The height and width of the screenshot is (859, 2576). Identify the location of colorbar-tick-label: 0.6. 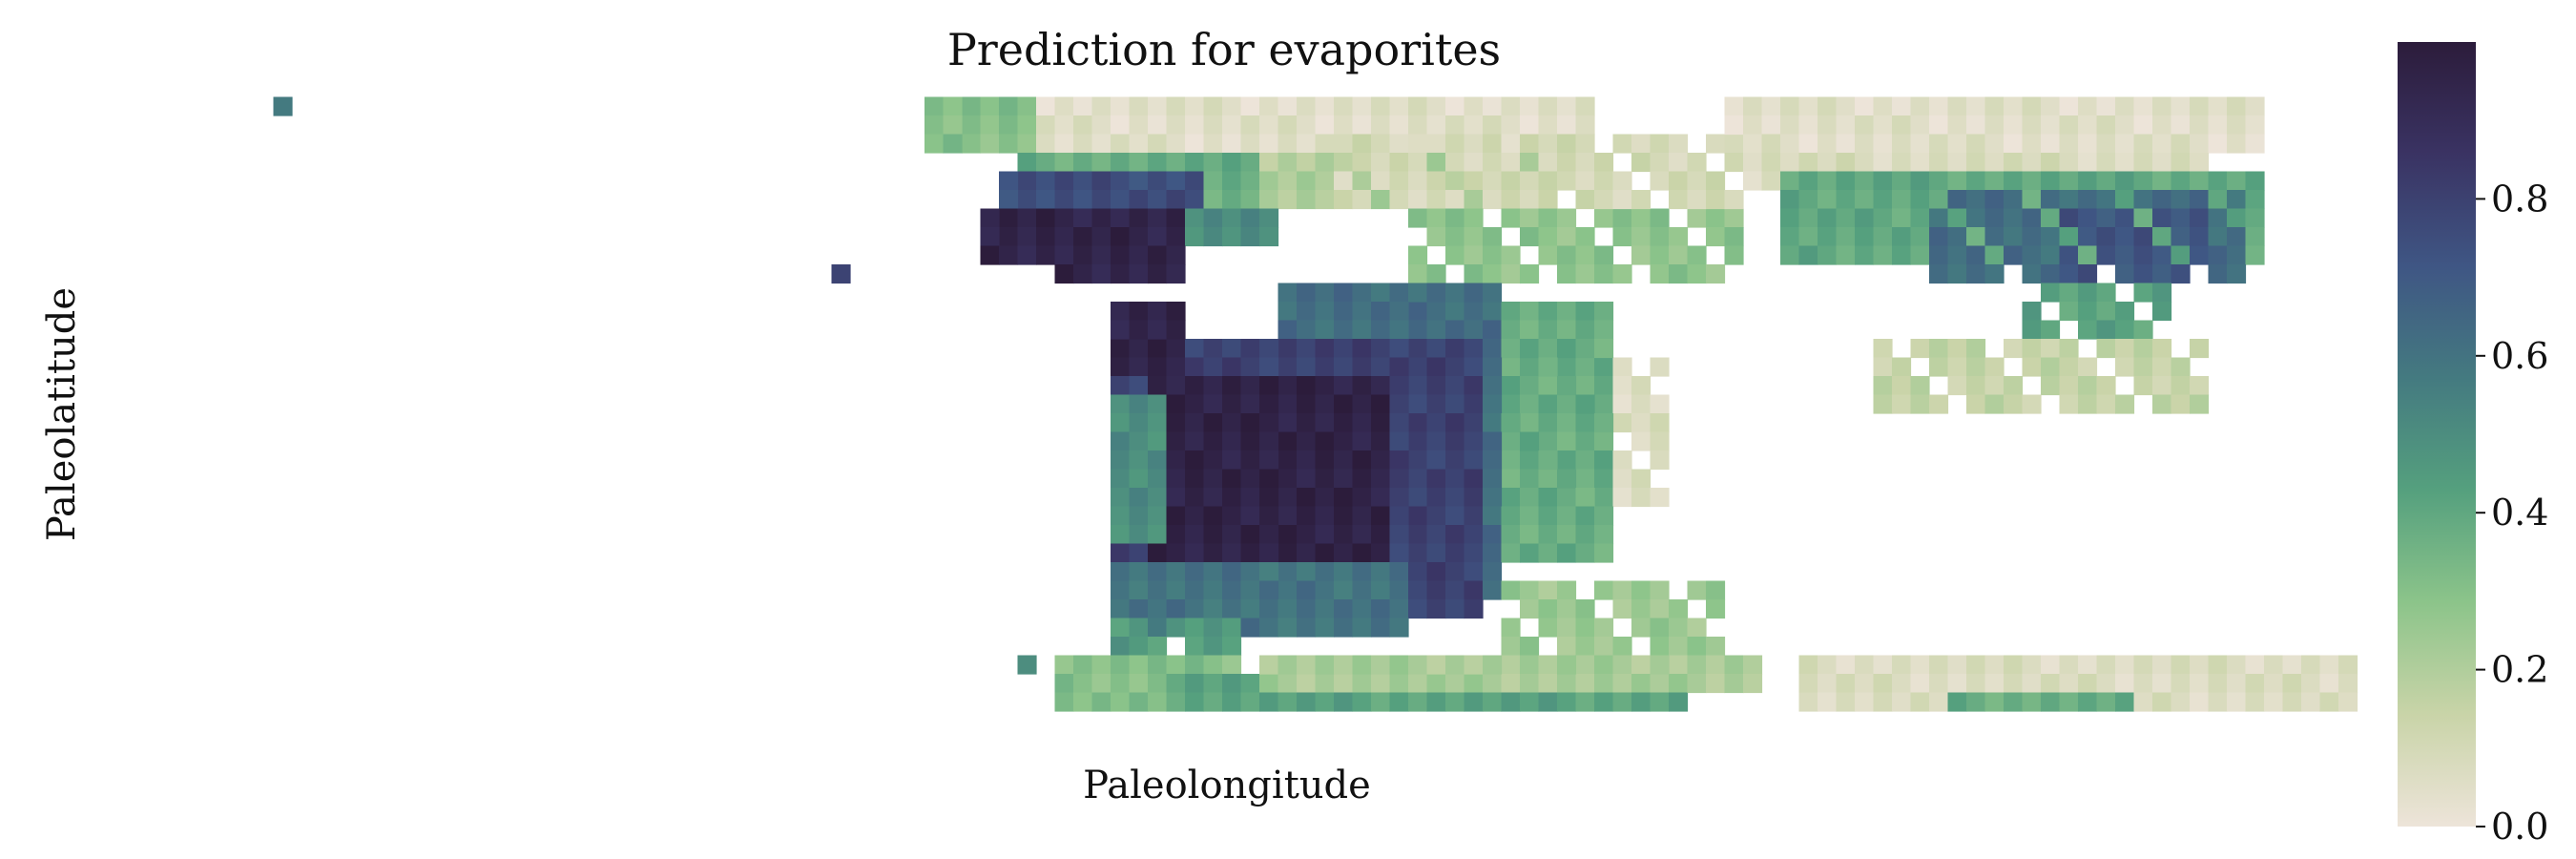
(2519, 356).